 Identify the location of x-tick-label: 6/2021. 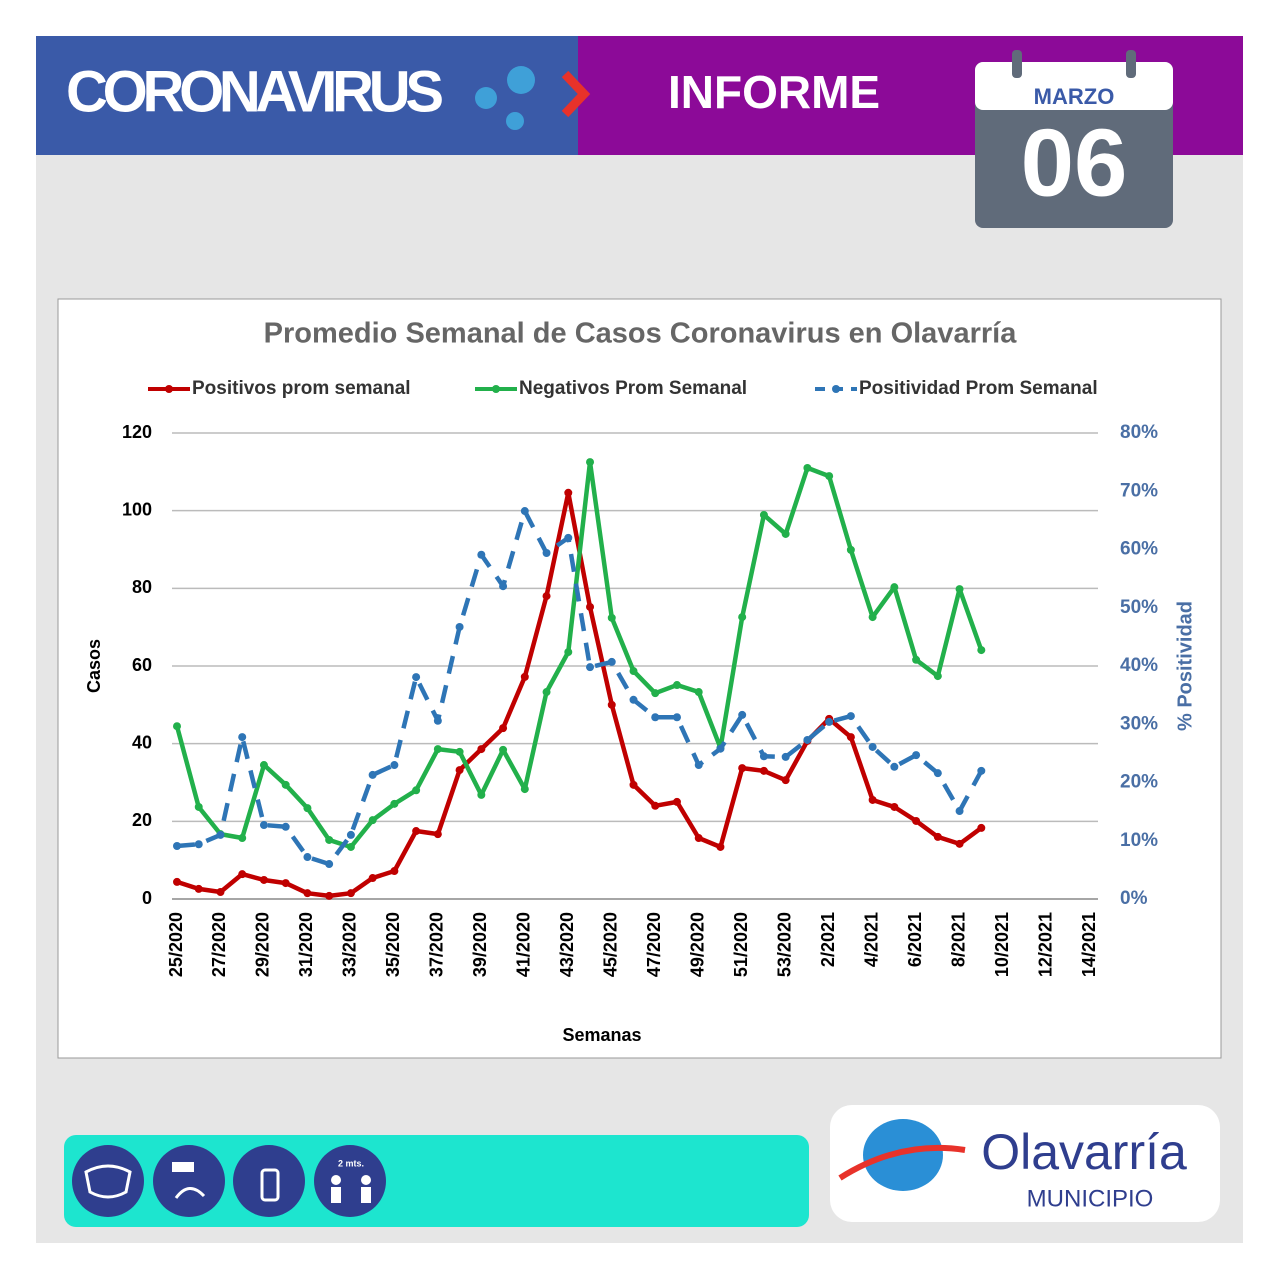
(915, 939).